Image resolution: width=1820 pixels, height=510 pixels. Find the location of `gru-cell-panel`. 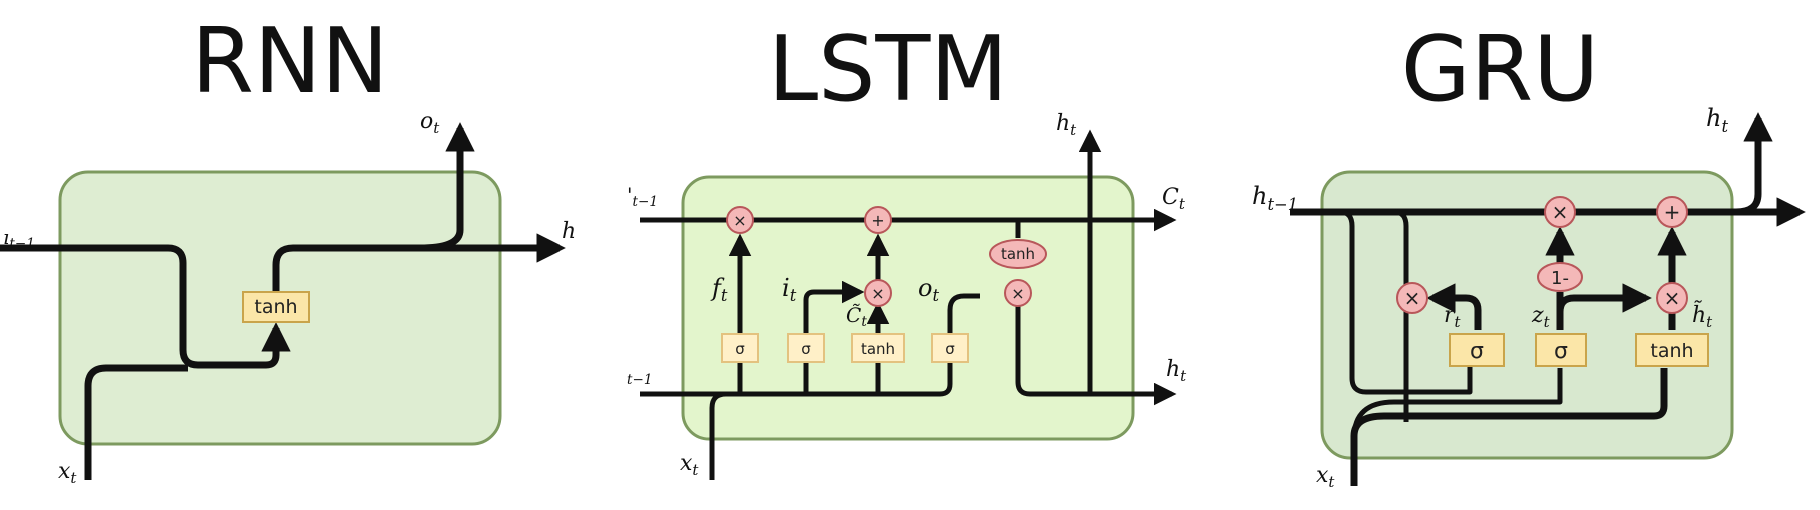

gru-cell-panel is located at coordinates (1527, 315).